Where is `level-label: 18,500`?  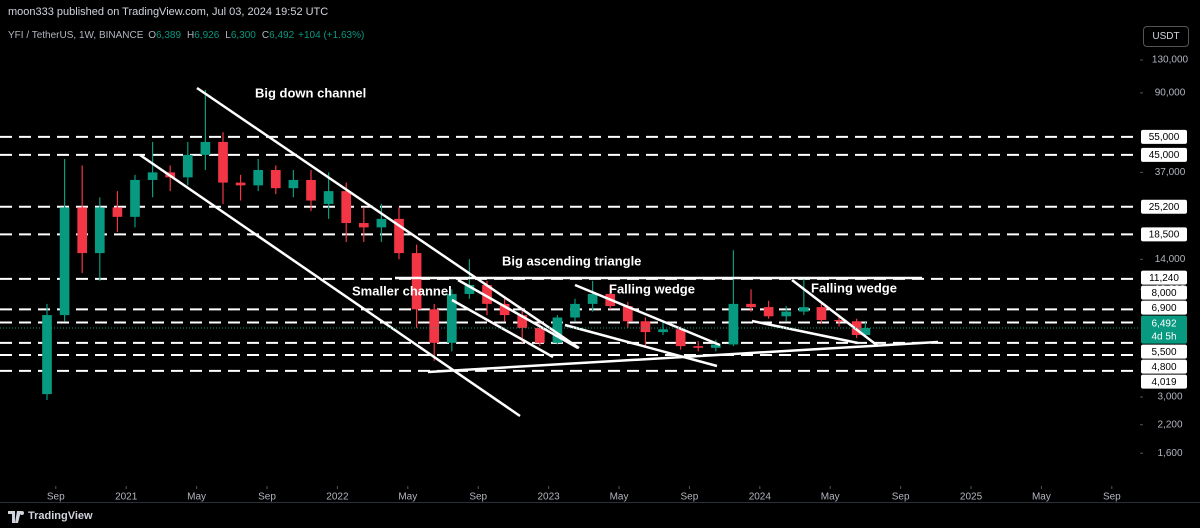 level-label: 18,500 is located at coordinates (1164, 234).